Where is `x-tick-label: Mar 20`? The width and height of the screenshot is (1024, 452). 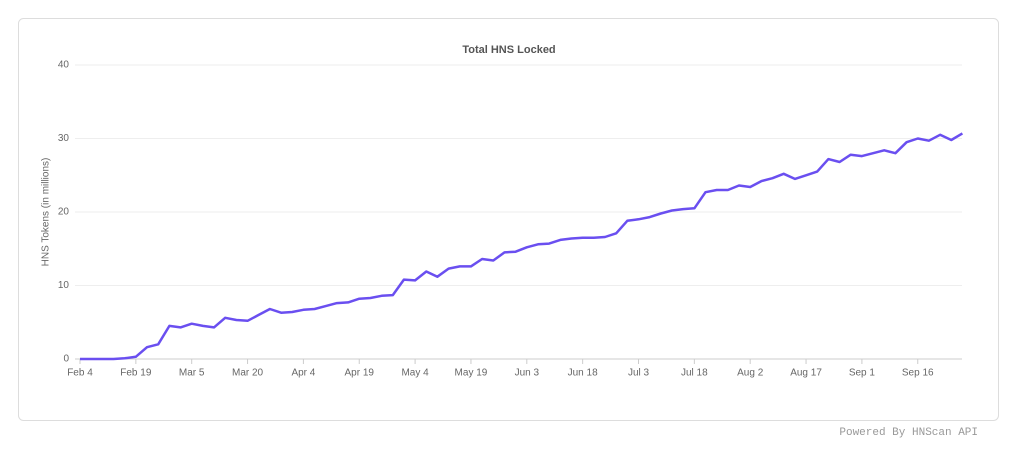 x-tick-label: Mar 20 is located at coordinates (248, 373).